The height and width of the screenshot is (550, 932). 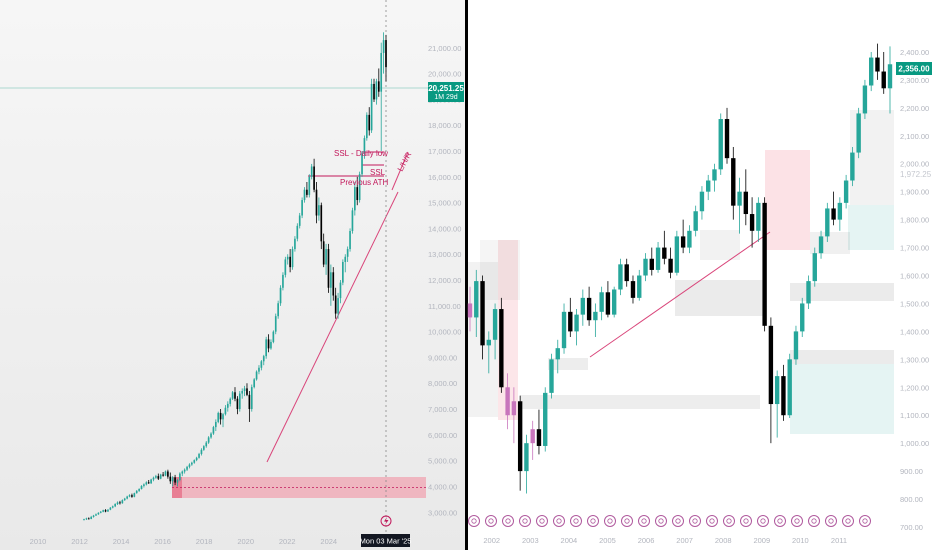 I want to click on trendline, so click(x=332, y=327).